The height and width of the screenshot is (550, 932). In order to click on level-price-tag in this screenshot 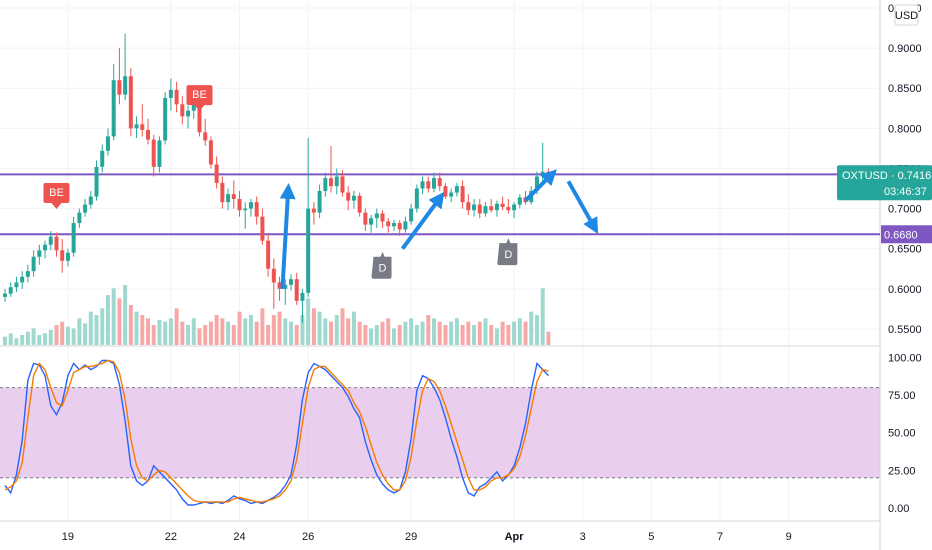, I will do `click(906, 234)`.